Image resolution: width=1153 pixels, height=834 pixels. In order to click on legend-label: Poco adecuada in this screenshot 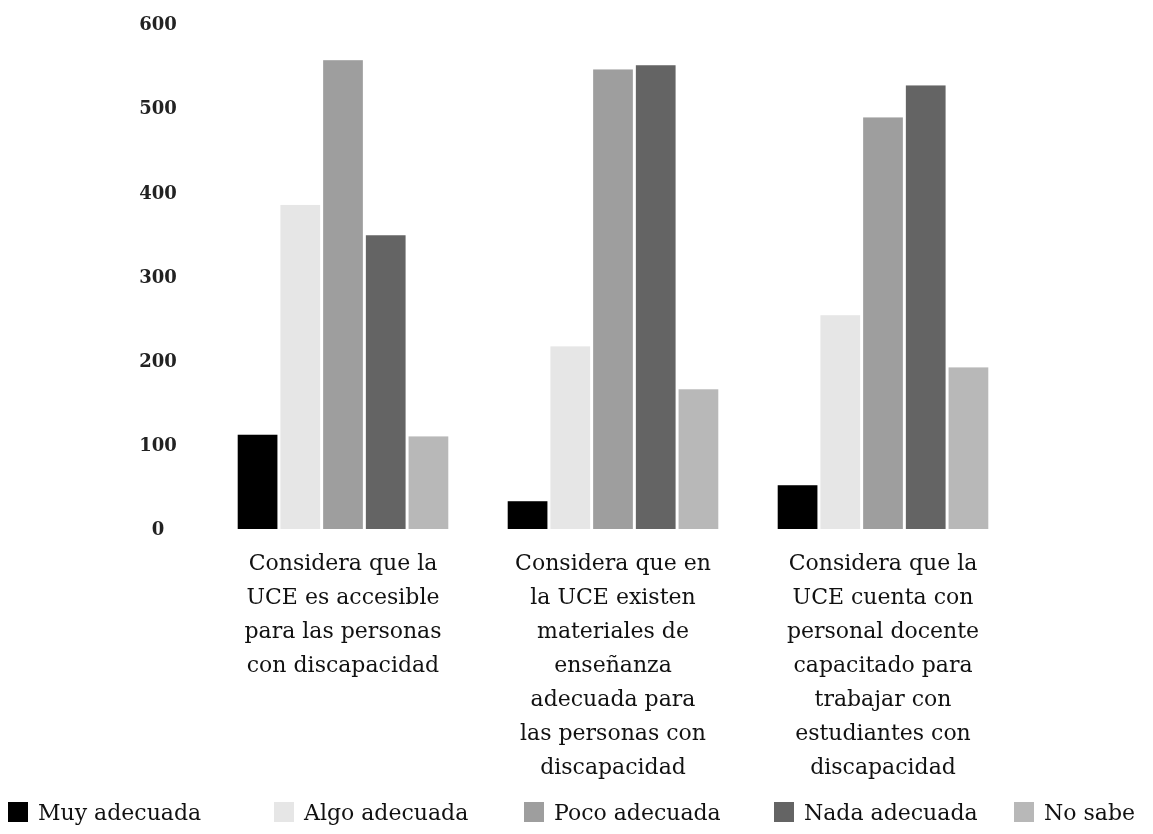, I will do `click(637, 812)`.